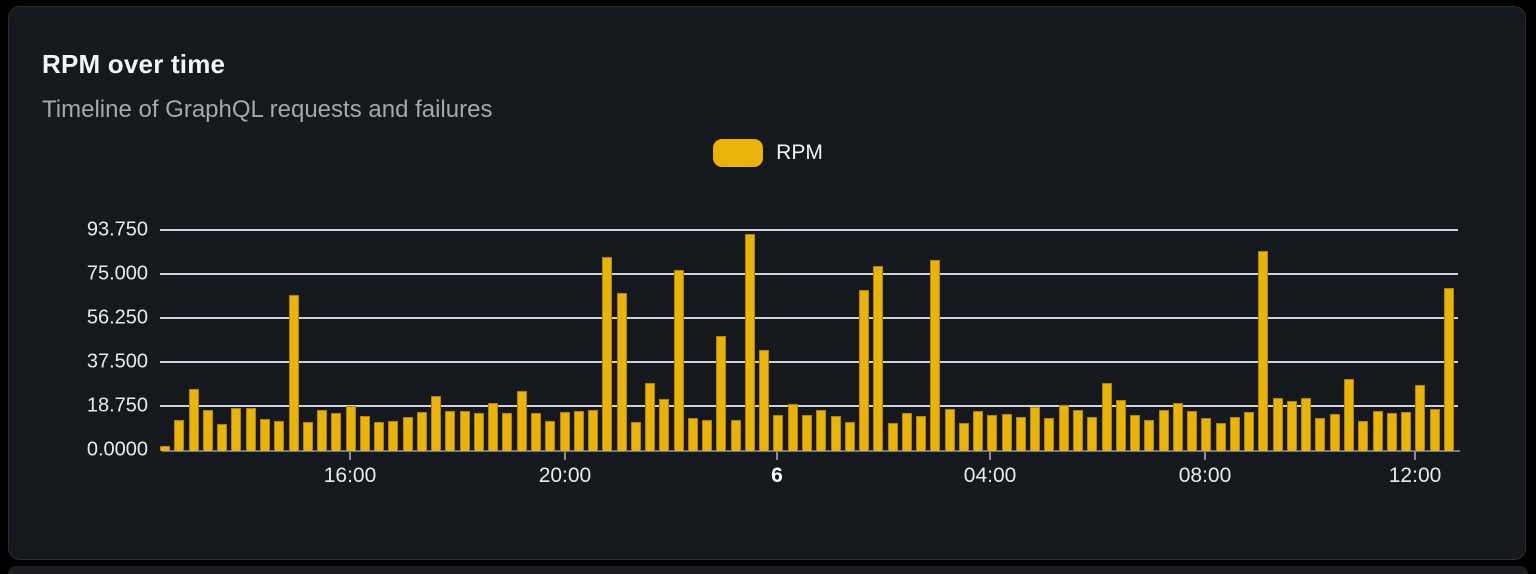 This screenshot has height=574, width=1536. Describe the element at coordinates (768, 153) in the screenshot. I see `legend-item-rpm: RPM` at that location.